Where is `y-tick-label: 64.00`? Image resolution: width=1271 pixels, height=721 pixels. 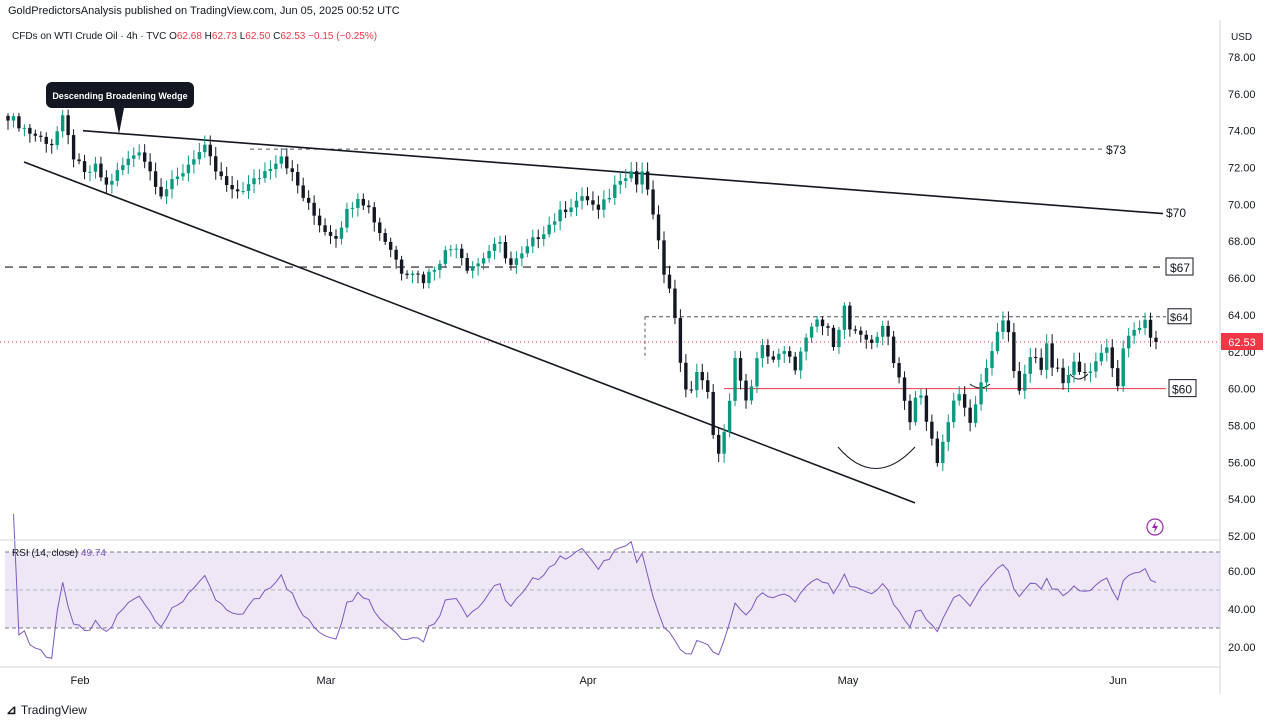 y-tick-label: 64.00 is located at coordinates (1242, 316).